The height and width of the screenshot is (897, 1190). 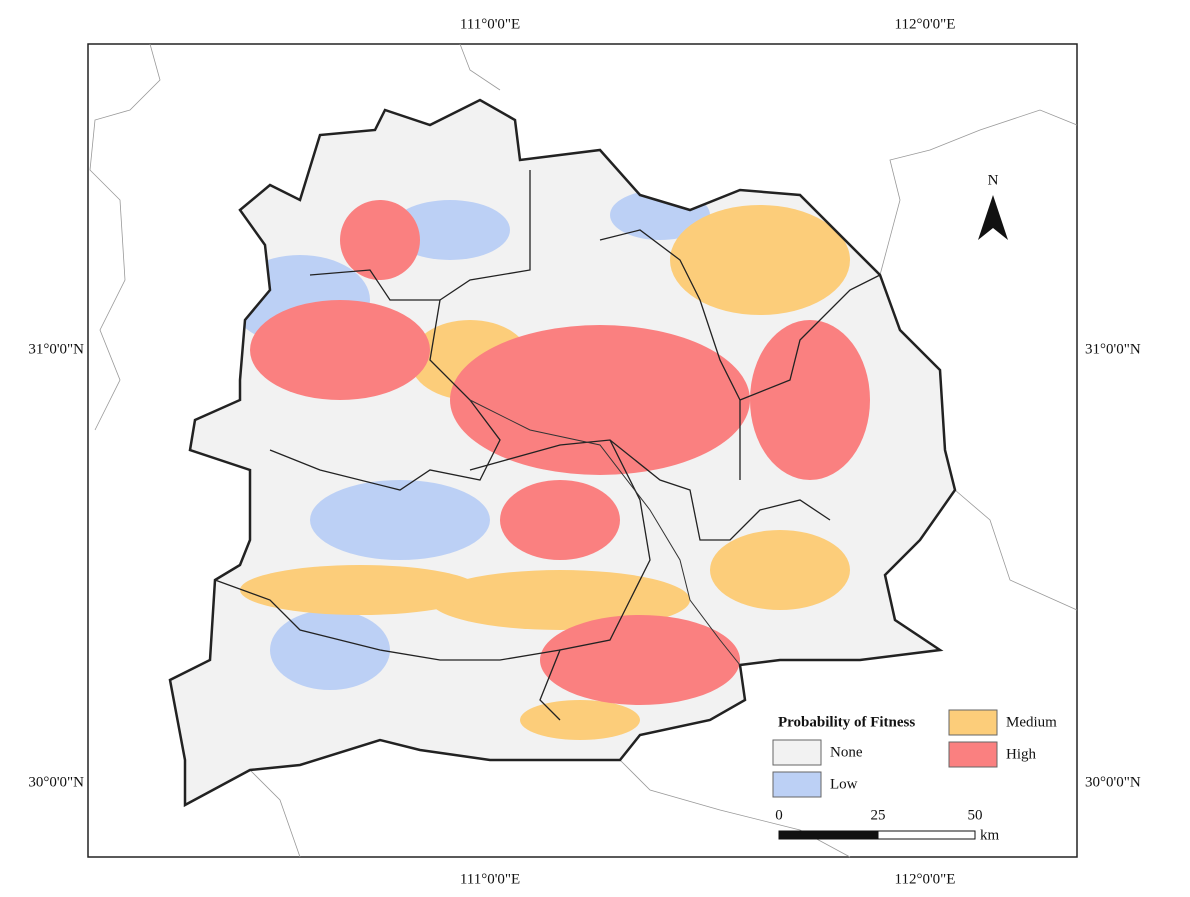 I want to click on legend-label: Medium, so click(x=1031, y=722).